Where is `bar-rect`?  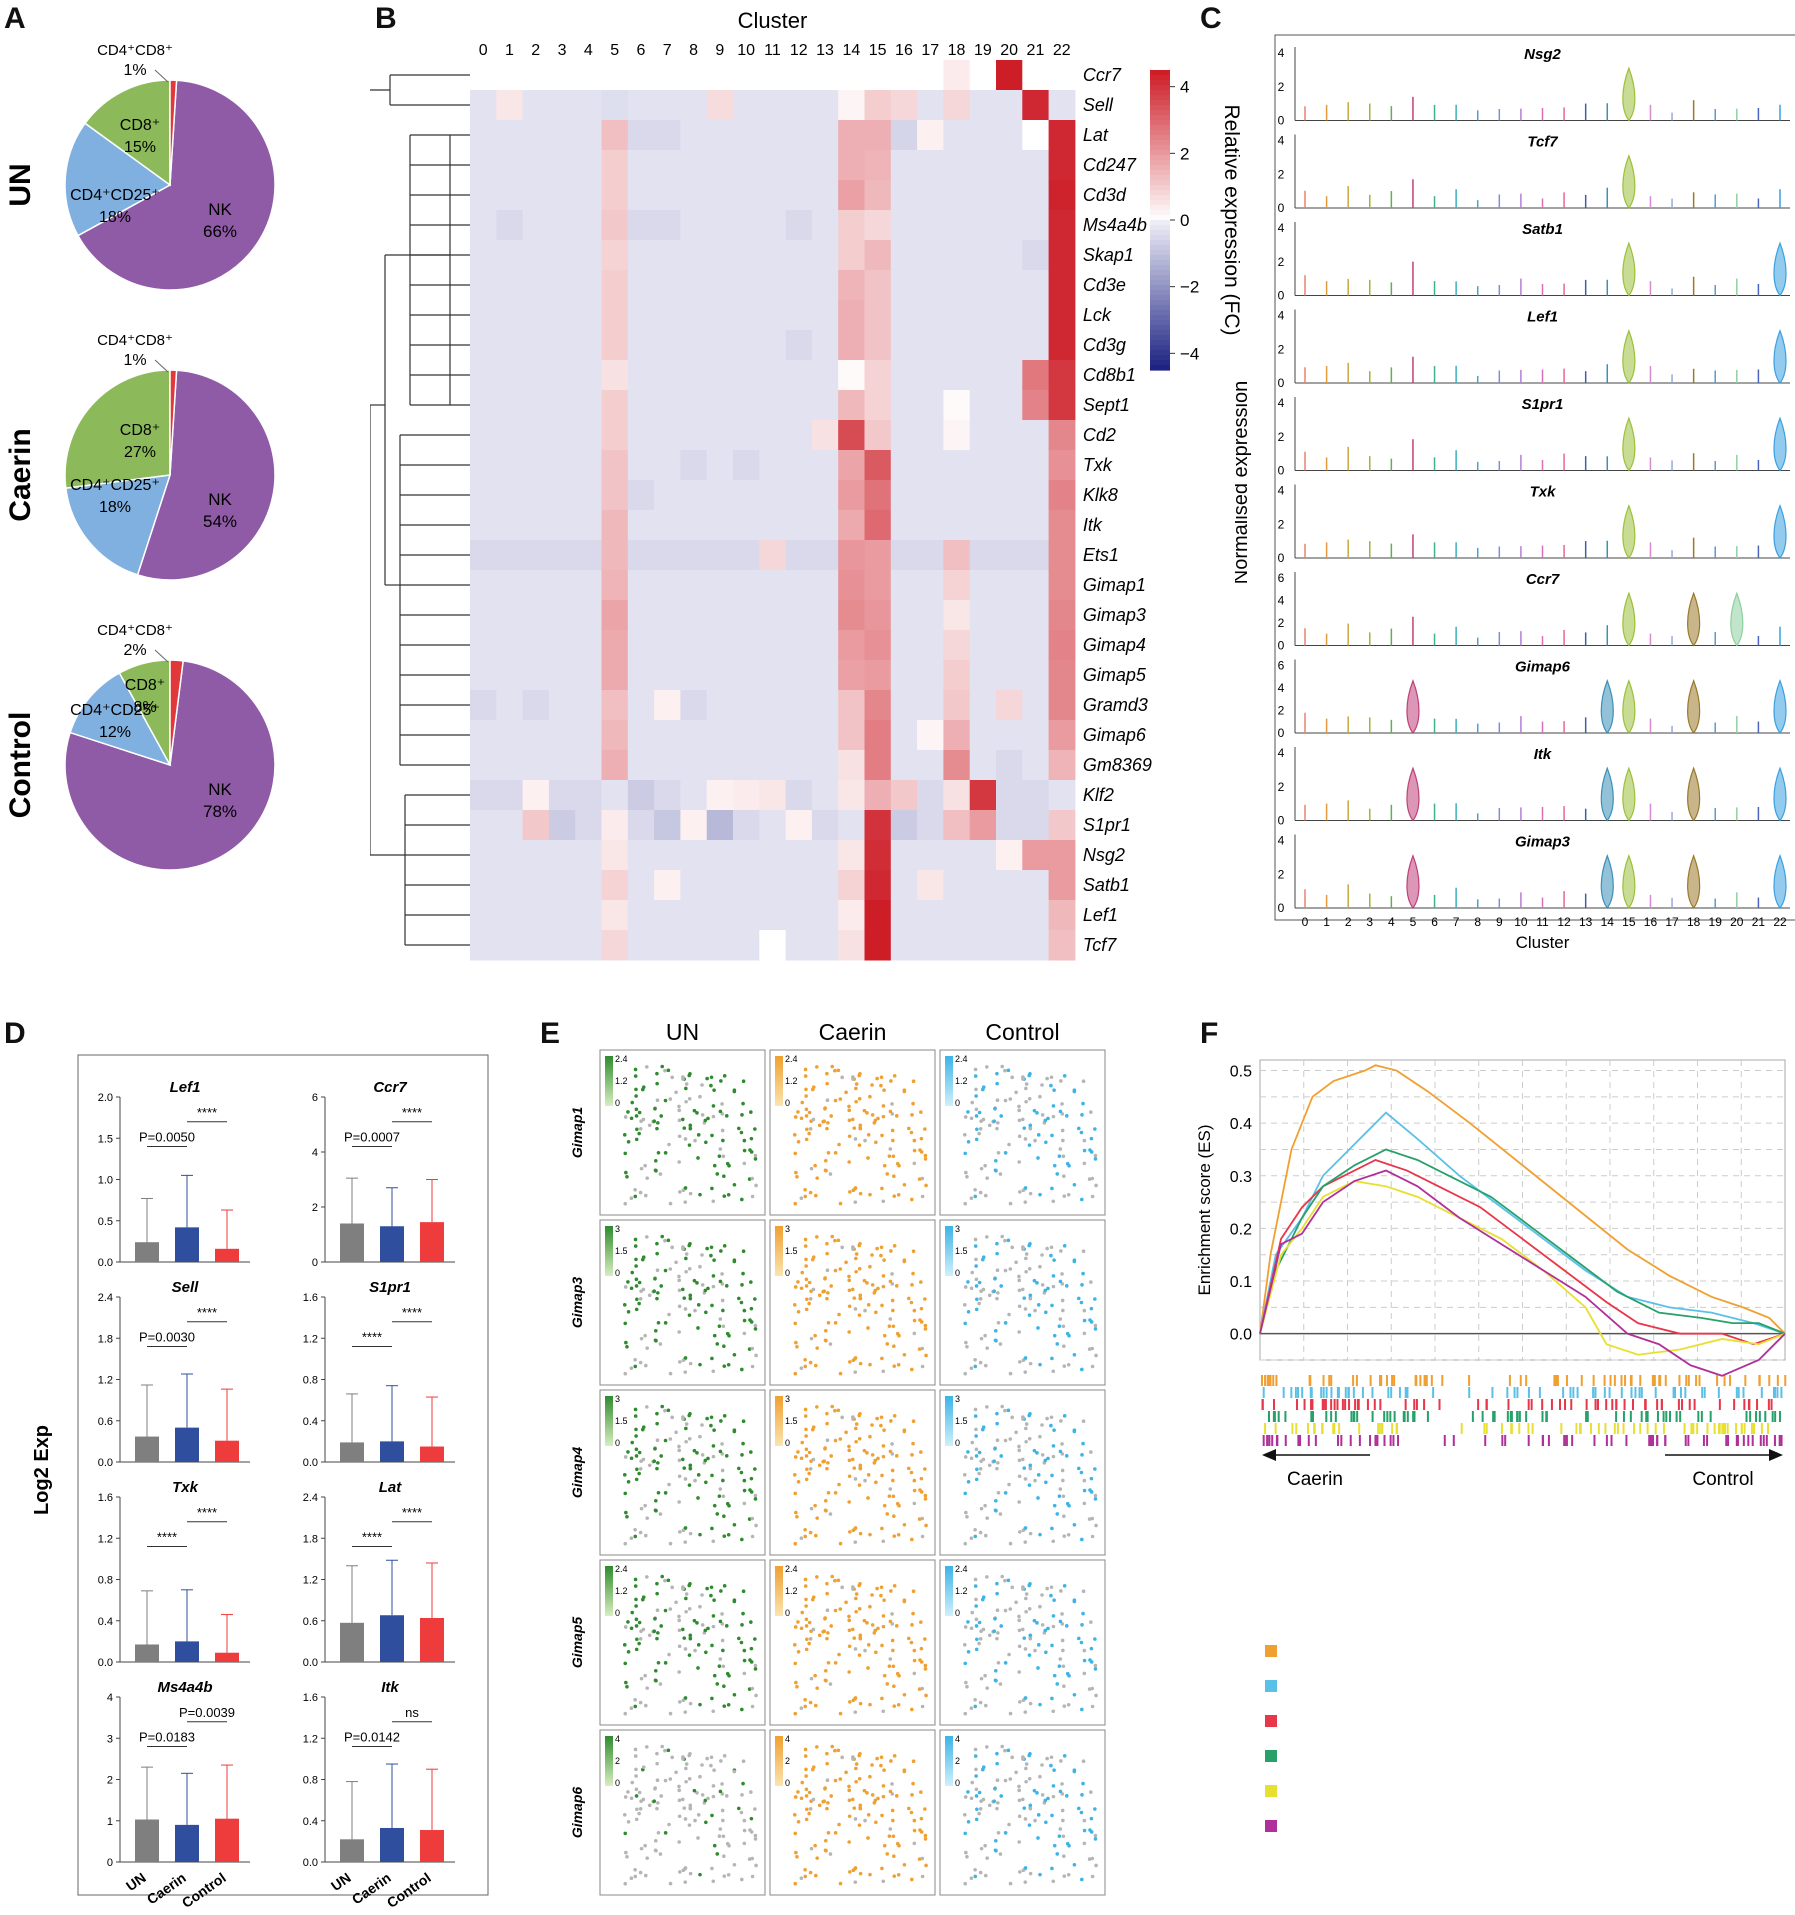 bar-rect is located at coordinates (432, 1242).